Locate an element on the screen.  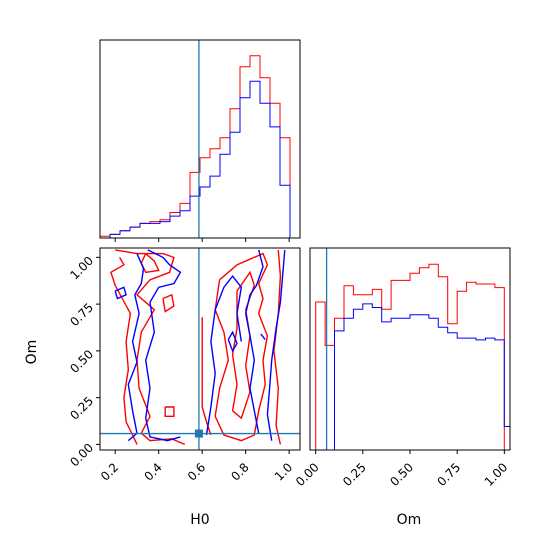
y-tick-label: 0.50 is located at coordinates (81, 361).